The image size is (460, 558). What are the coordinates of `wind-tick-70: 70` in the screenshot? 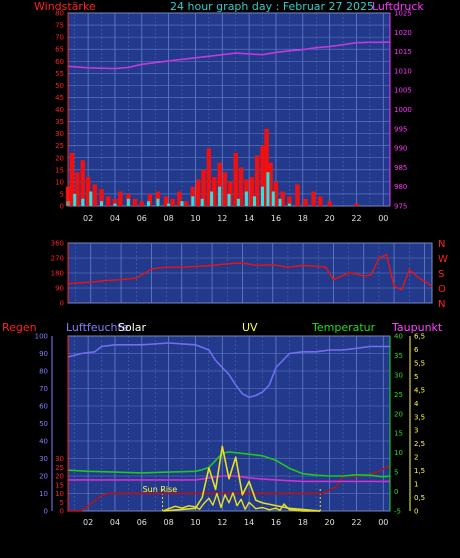 It's located at (59, 38).